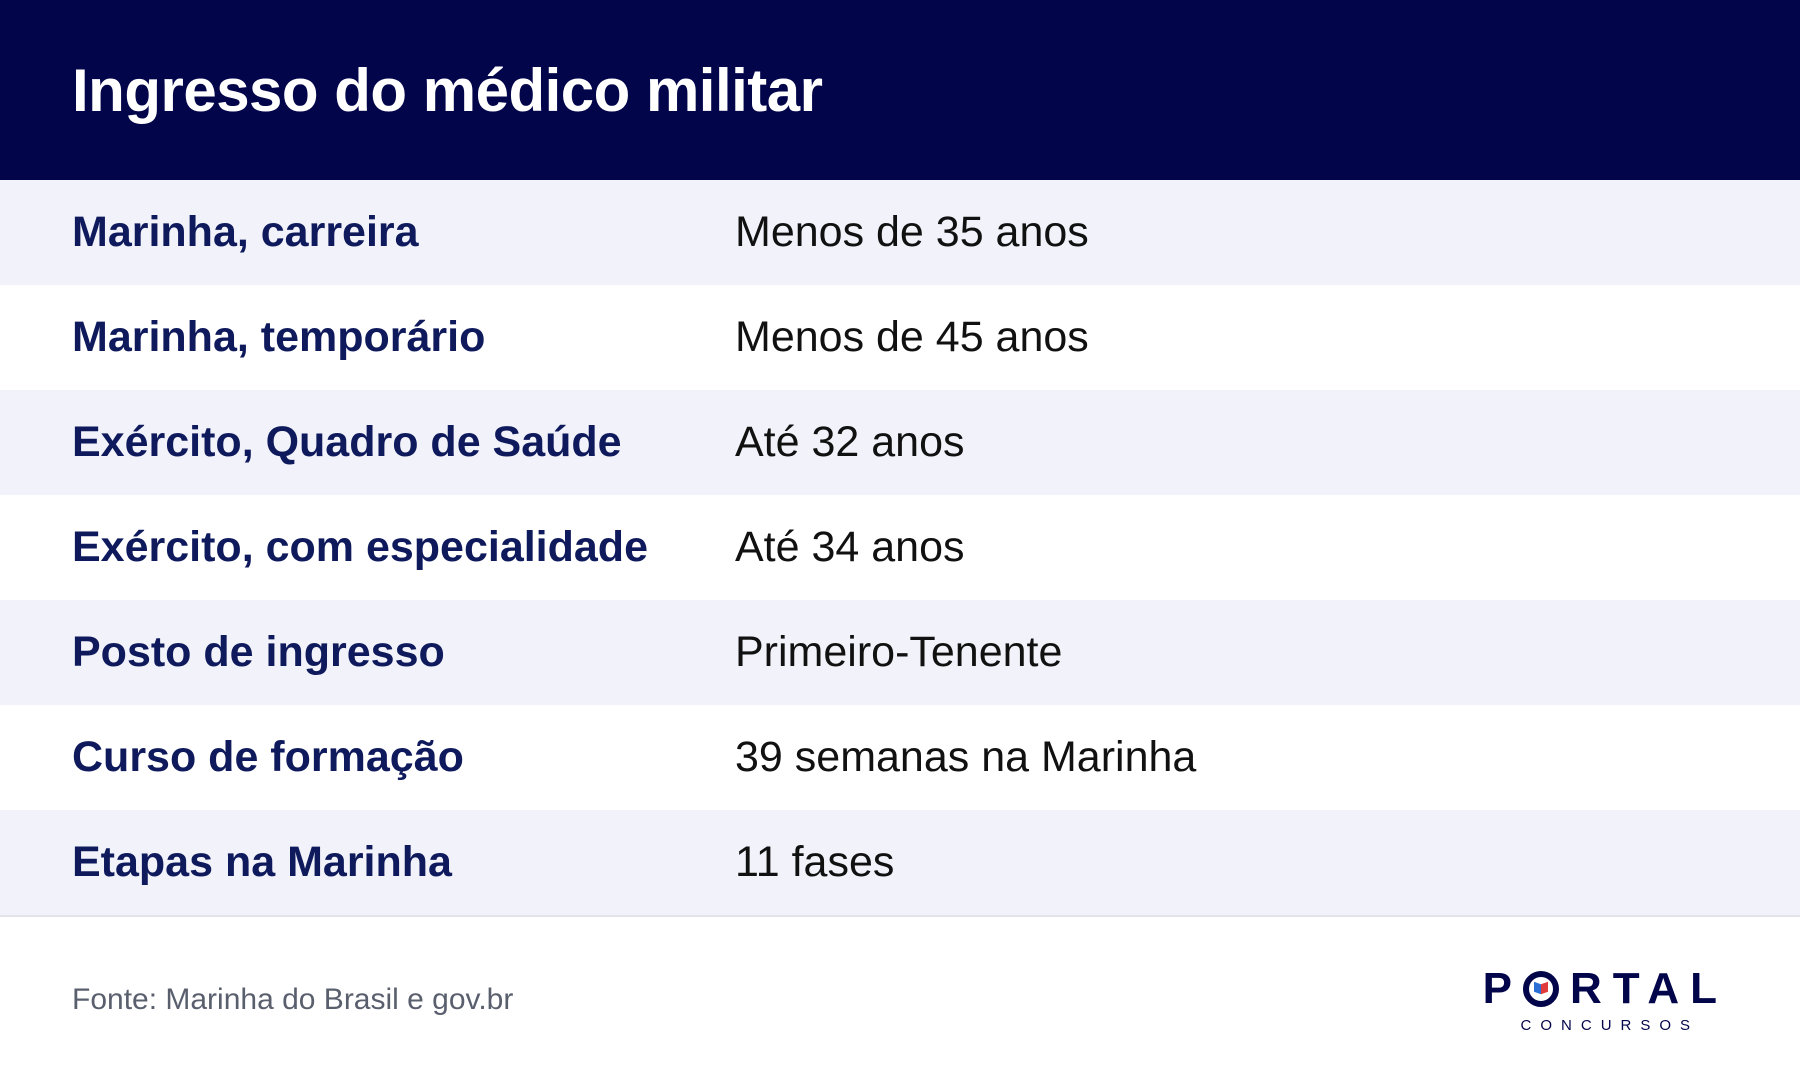 The width and height of the screenshot is (1800, 1080). What do you see at coordinates (815, 862) in the screenshot?
I see `row-value: 11 fases` at bounding box center [815, 862].